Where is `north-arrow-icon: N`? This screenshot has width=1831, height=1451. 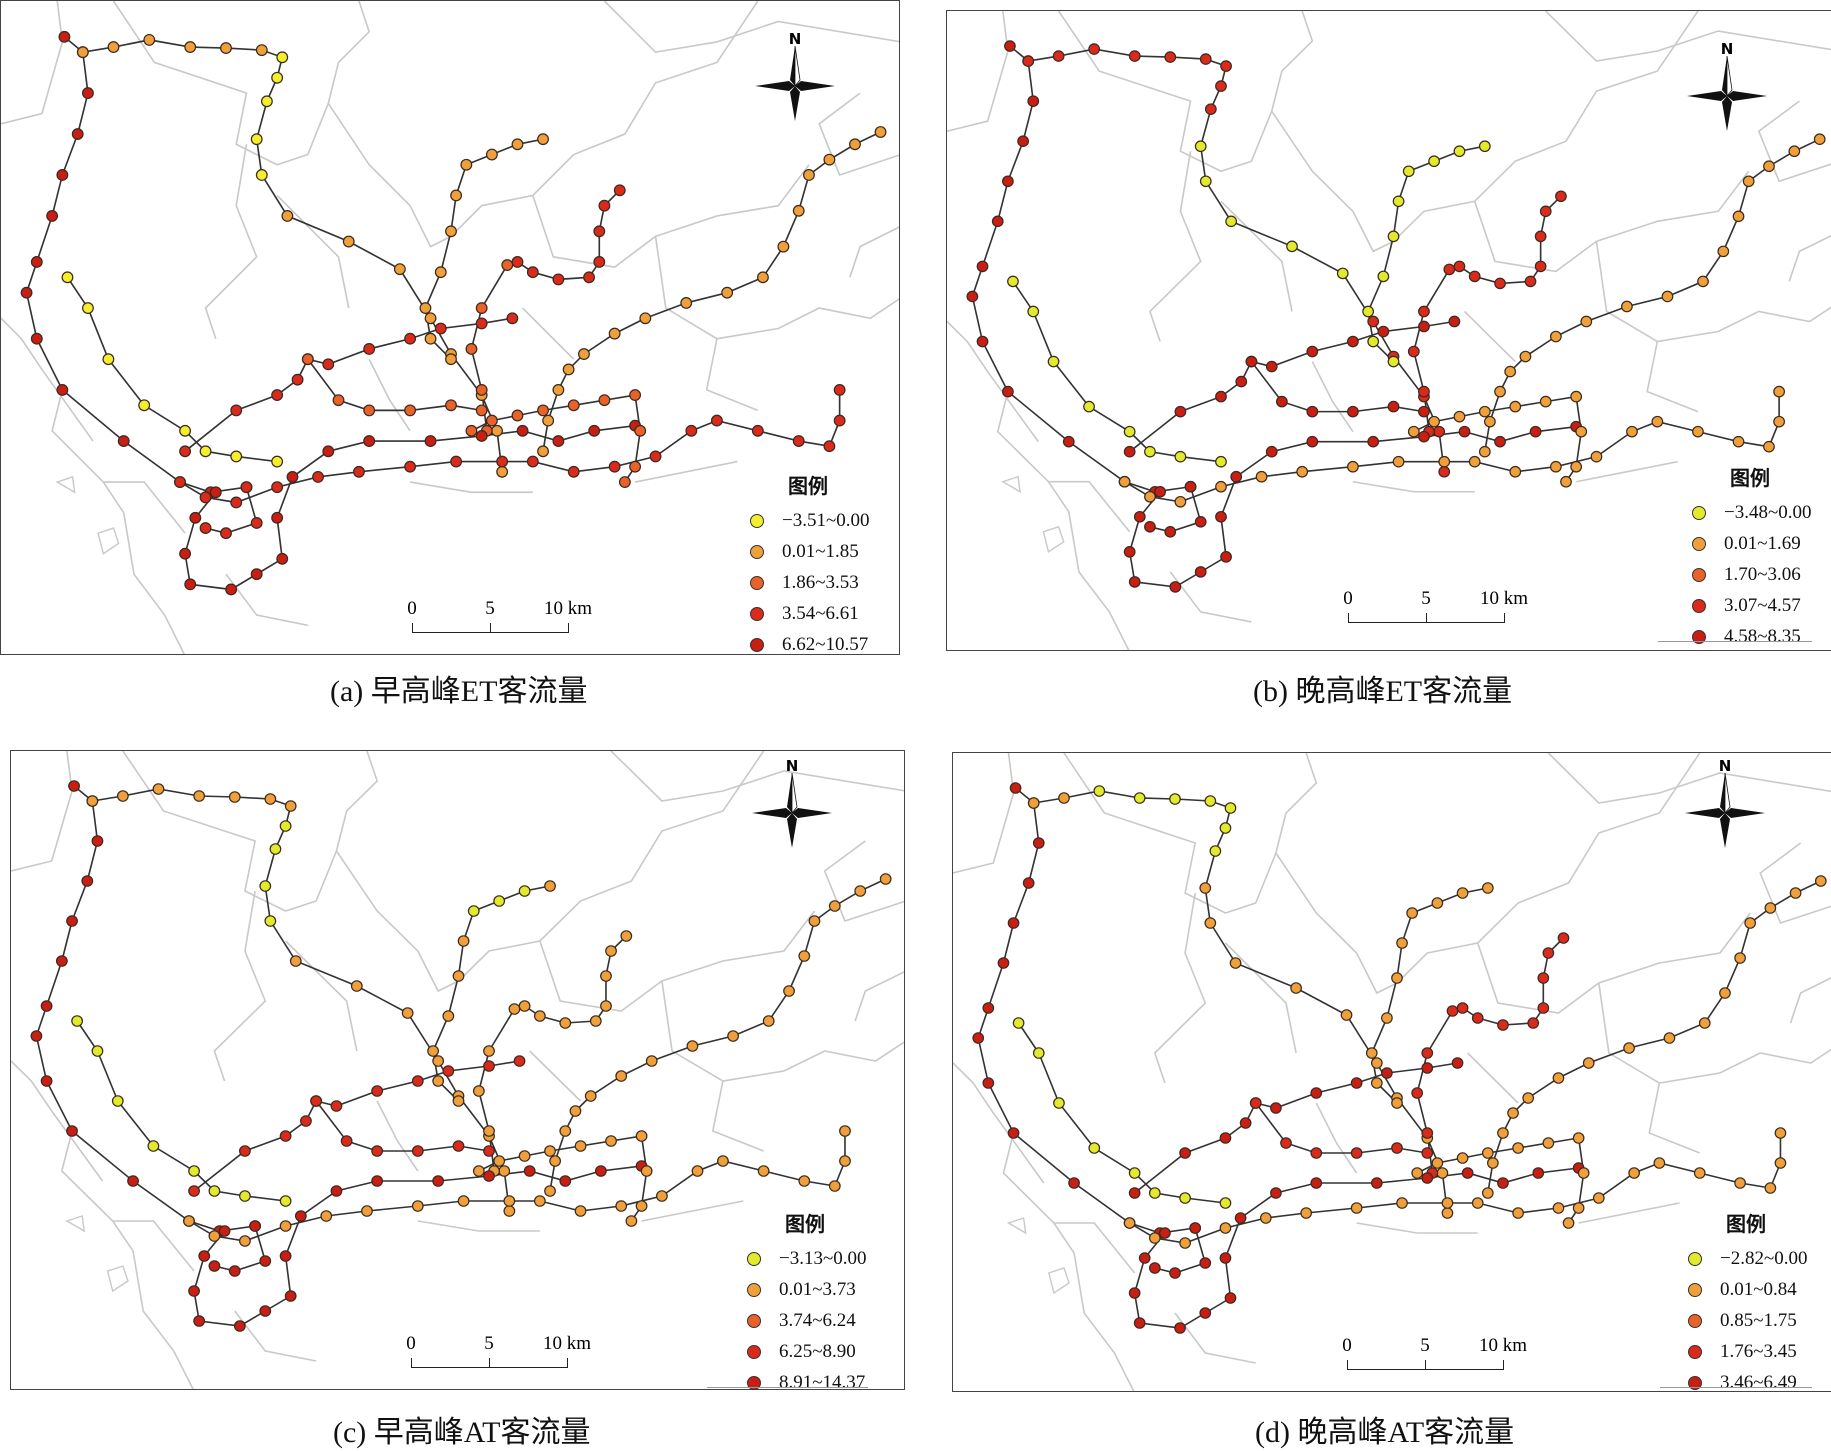 north-arrow-icon: N is located at coordinates (1725, 802).